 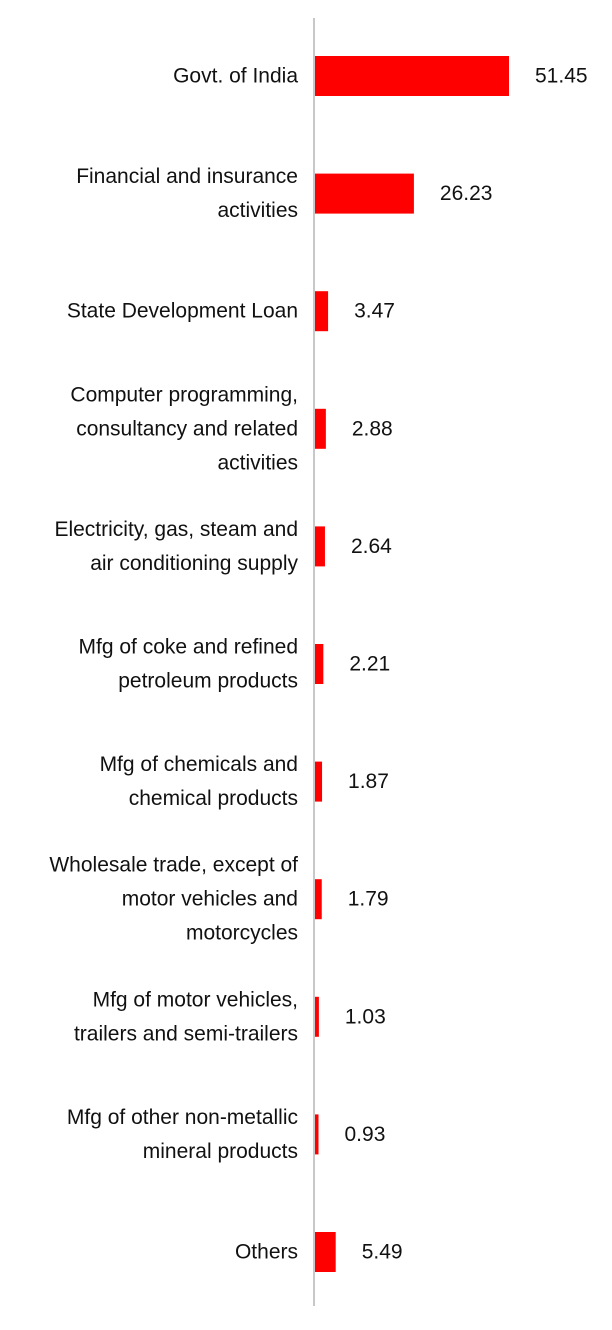 I want to click on category-label-10: Others, so click(x=266, y=1252).